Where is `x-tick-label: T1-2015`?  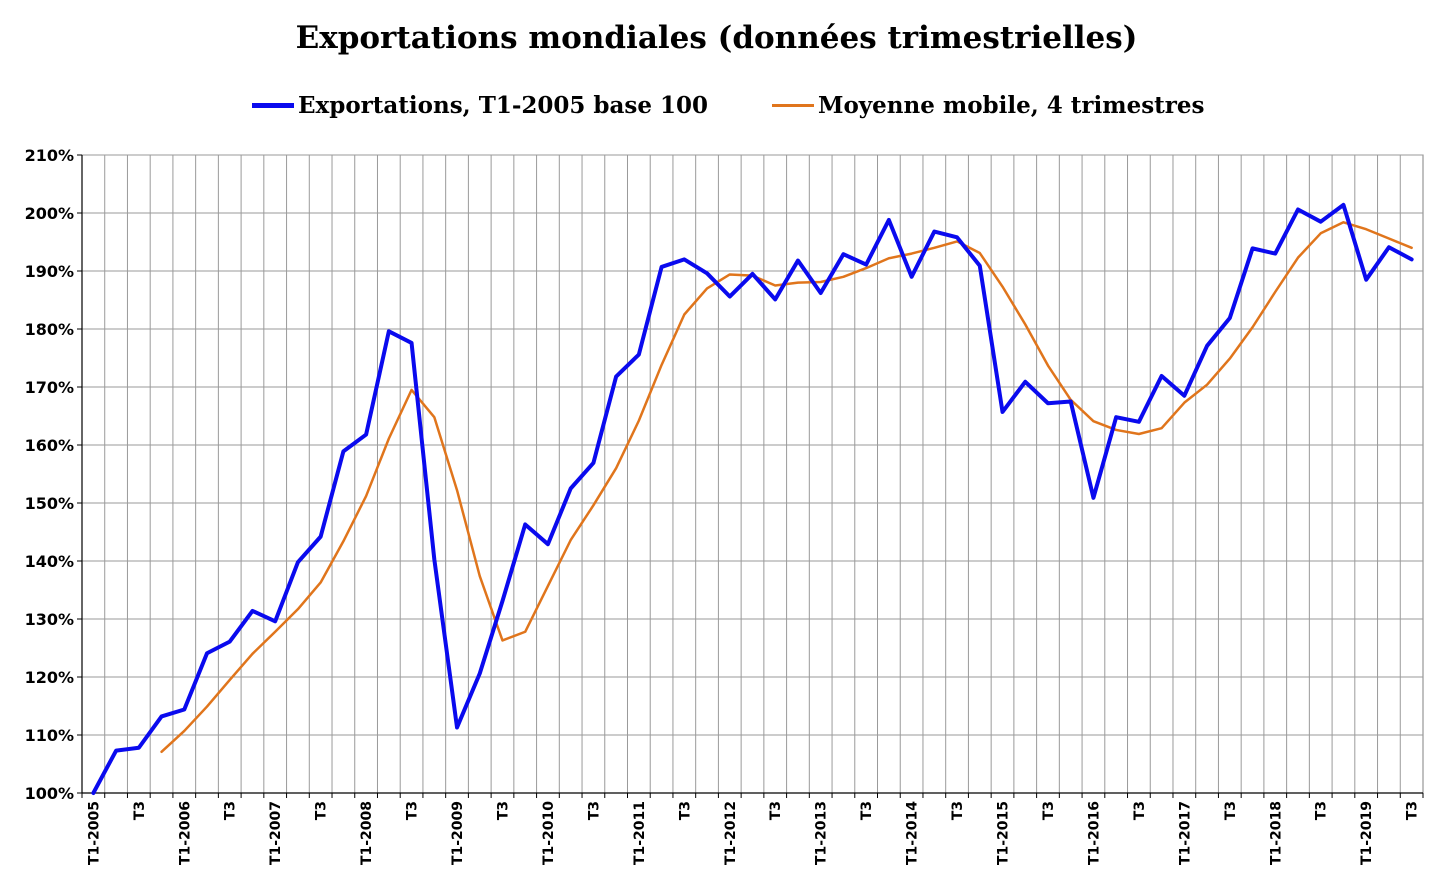
x-tick-label: T1-2015 is located at coordinates (1004, 833).